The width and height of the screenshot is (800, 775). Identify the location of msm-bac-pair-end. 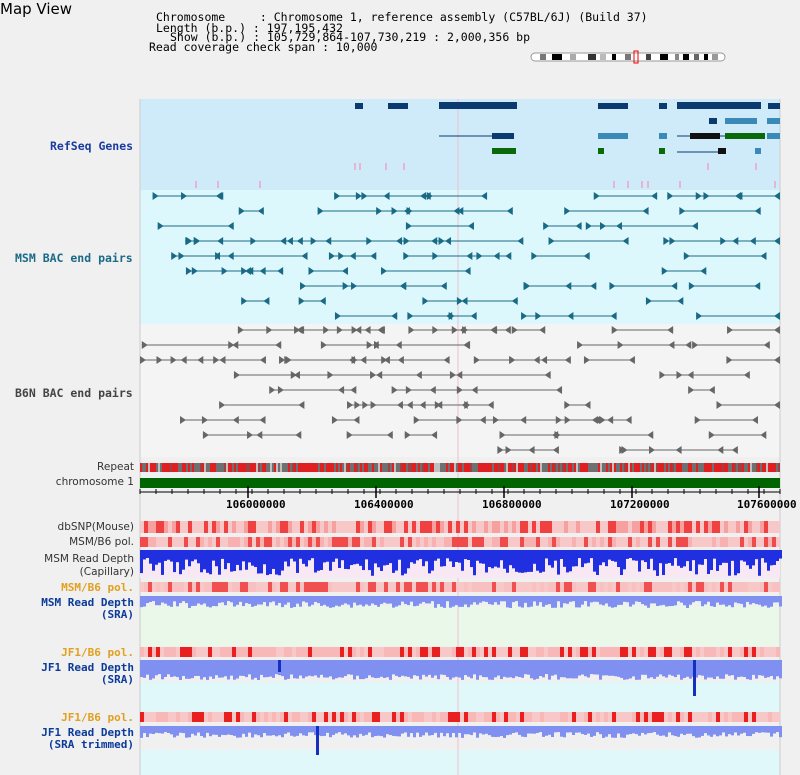
(155, 196).